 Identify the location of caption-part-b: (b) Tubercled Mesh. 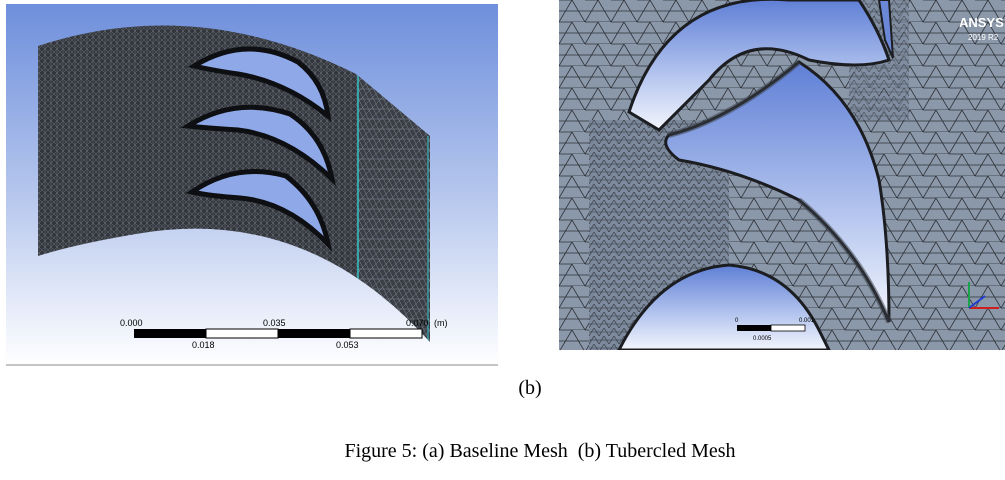
(656, 451).